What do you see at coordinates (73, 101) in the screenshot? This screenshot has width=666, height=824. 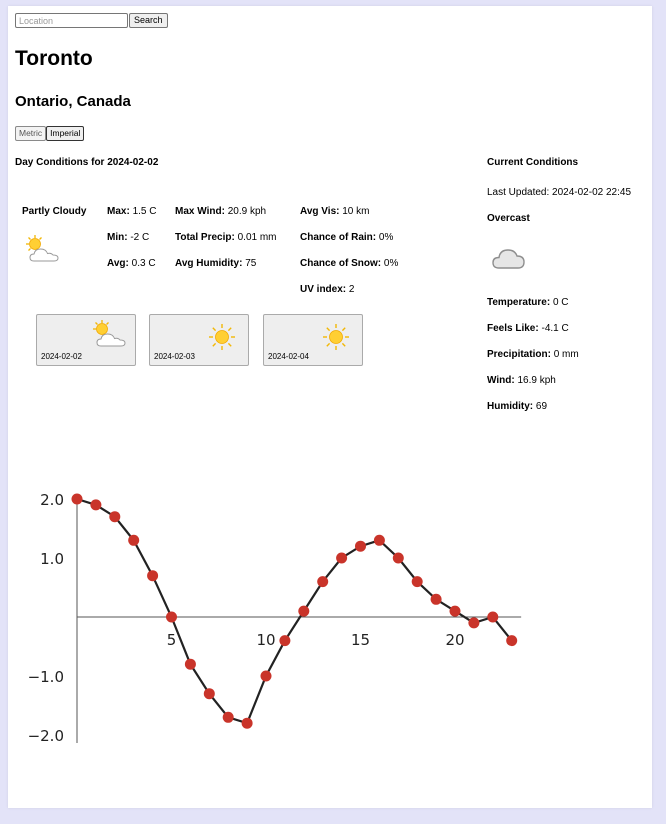 I see `region-name: Ontario, Canada` at bounding box center [73, 101].